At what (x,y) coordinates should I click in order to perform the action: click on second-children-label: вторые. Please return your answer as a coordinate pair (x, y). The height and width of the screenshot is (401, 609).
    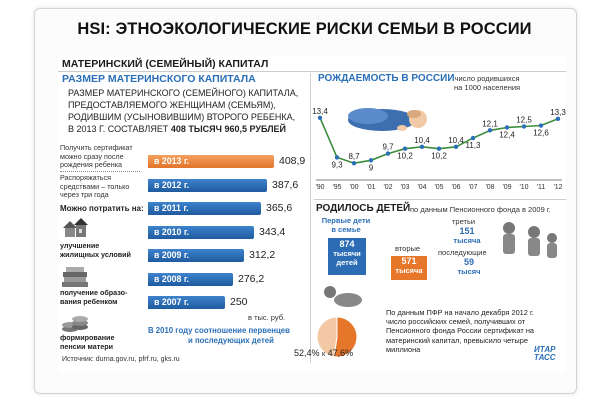
    Looking at the image, I should click on (408, 248).